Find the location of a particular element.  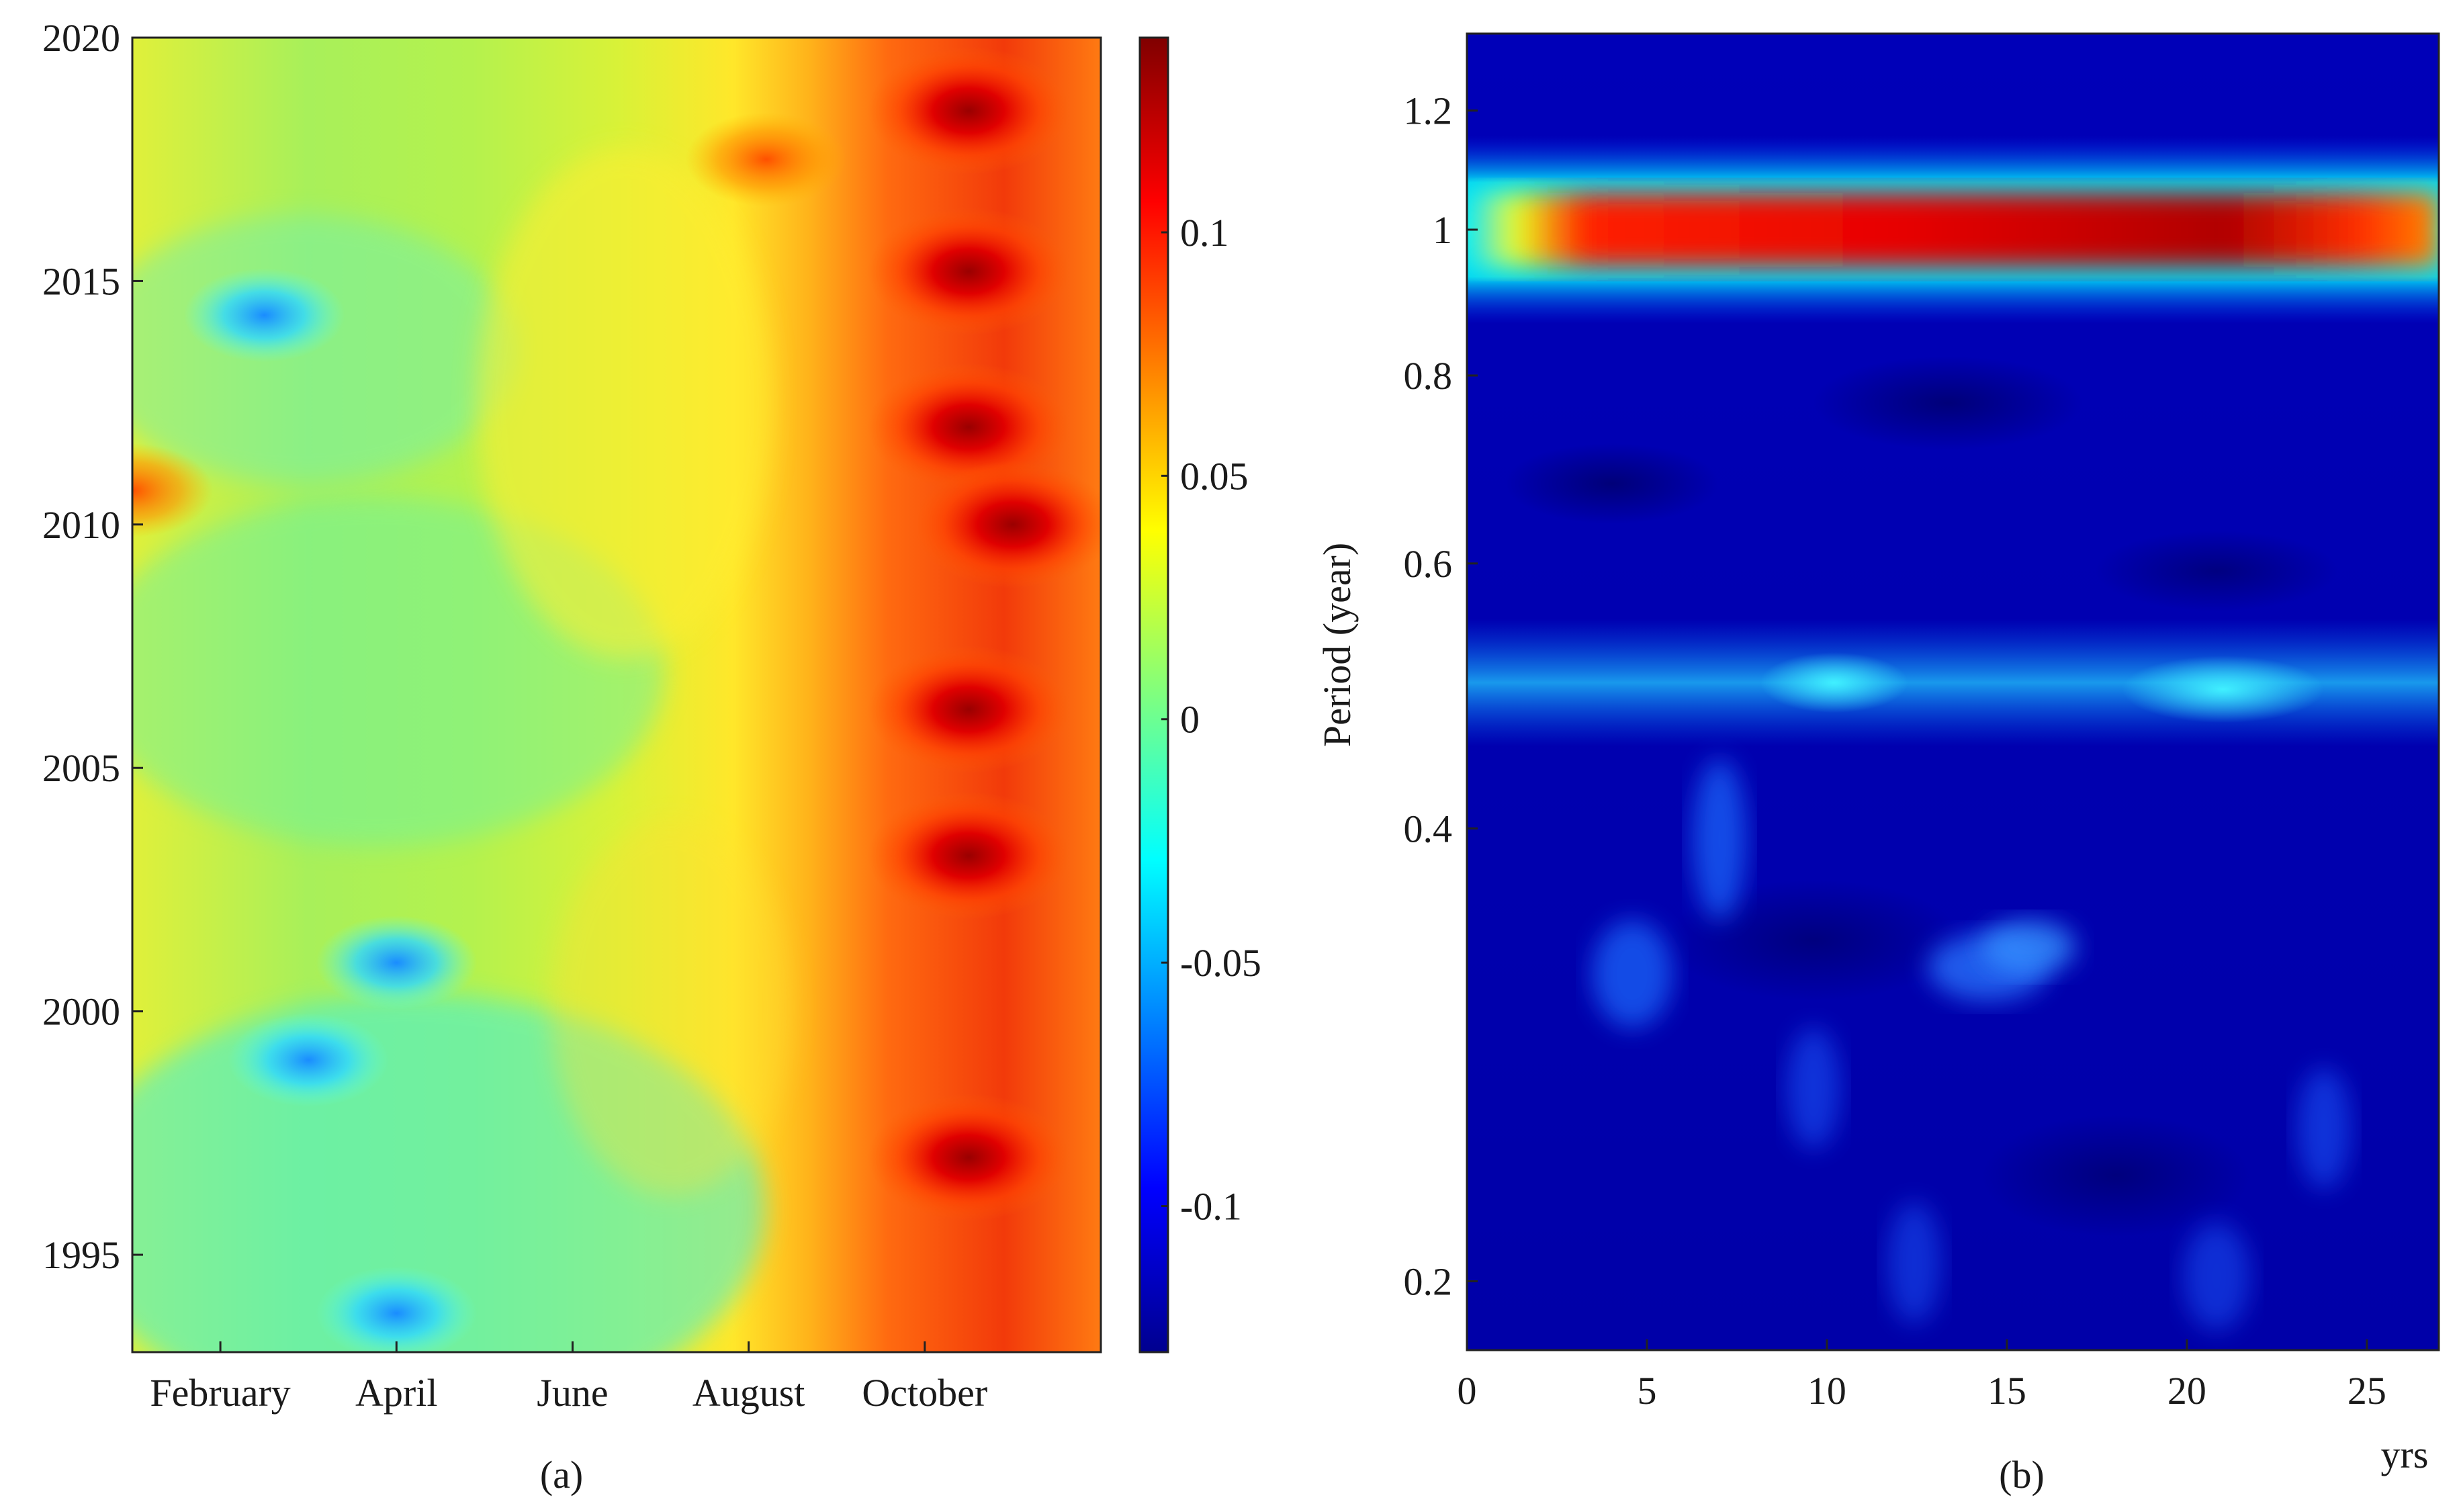

y-tick-label-b: 1 is located at coordinates (1443, 230).